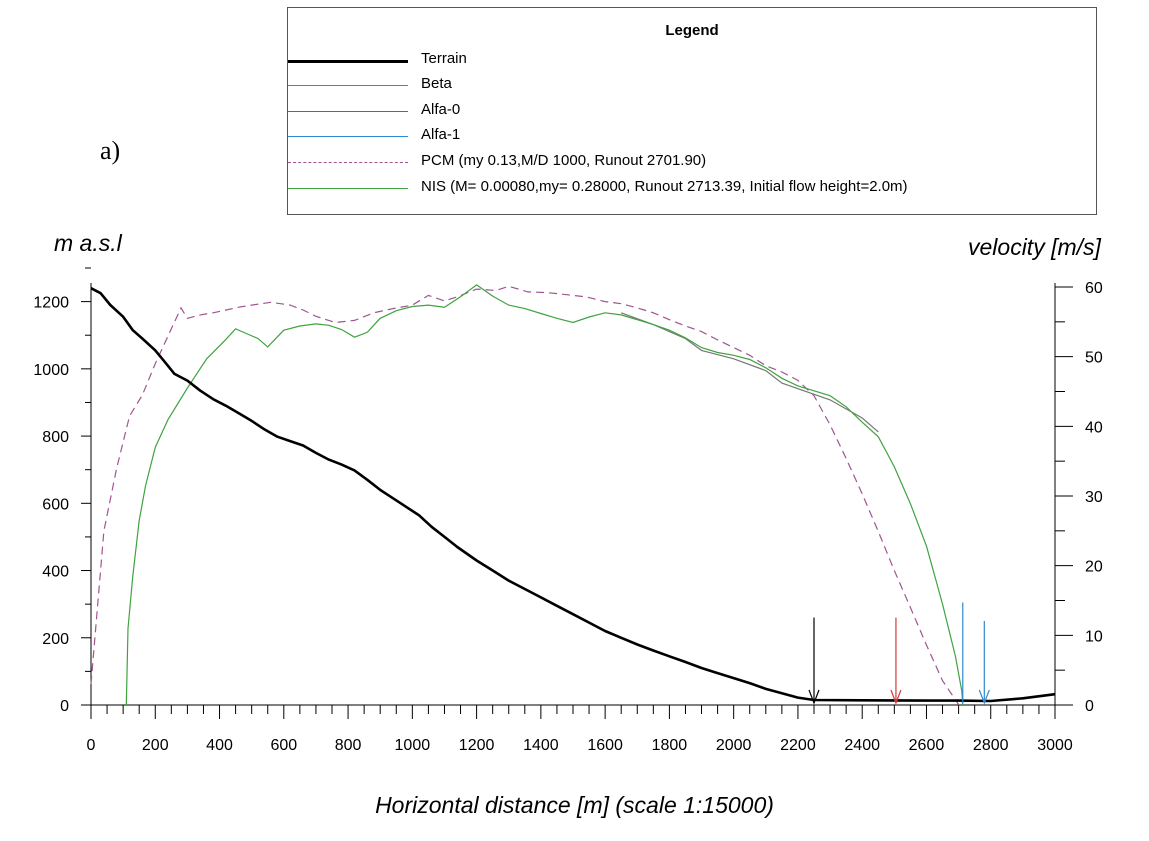 Image resolution: width=1149 pixels, height=841 pixels. I want to click on y2-tick-label: 50, so click(1094, 358).